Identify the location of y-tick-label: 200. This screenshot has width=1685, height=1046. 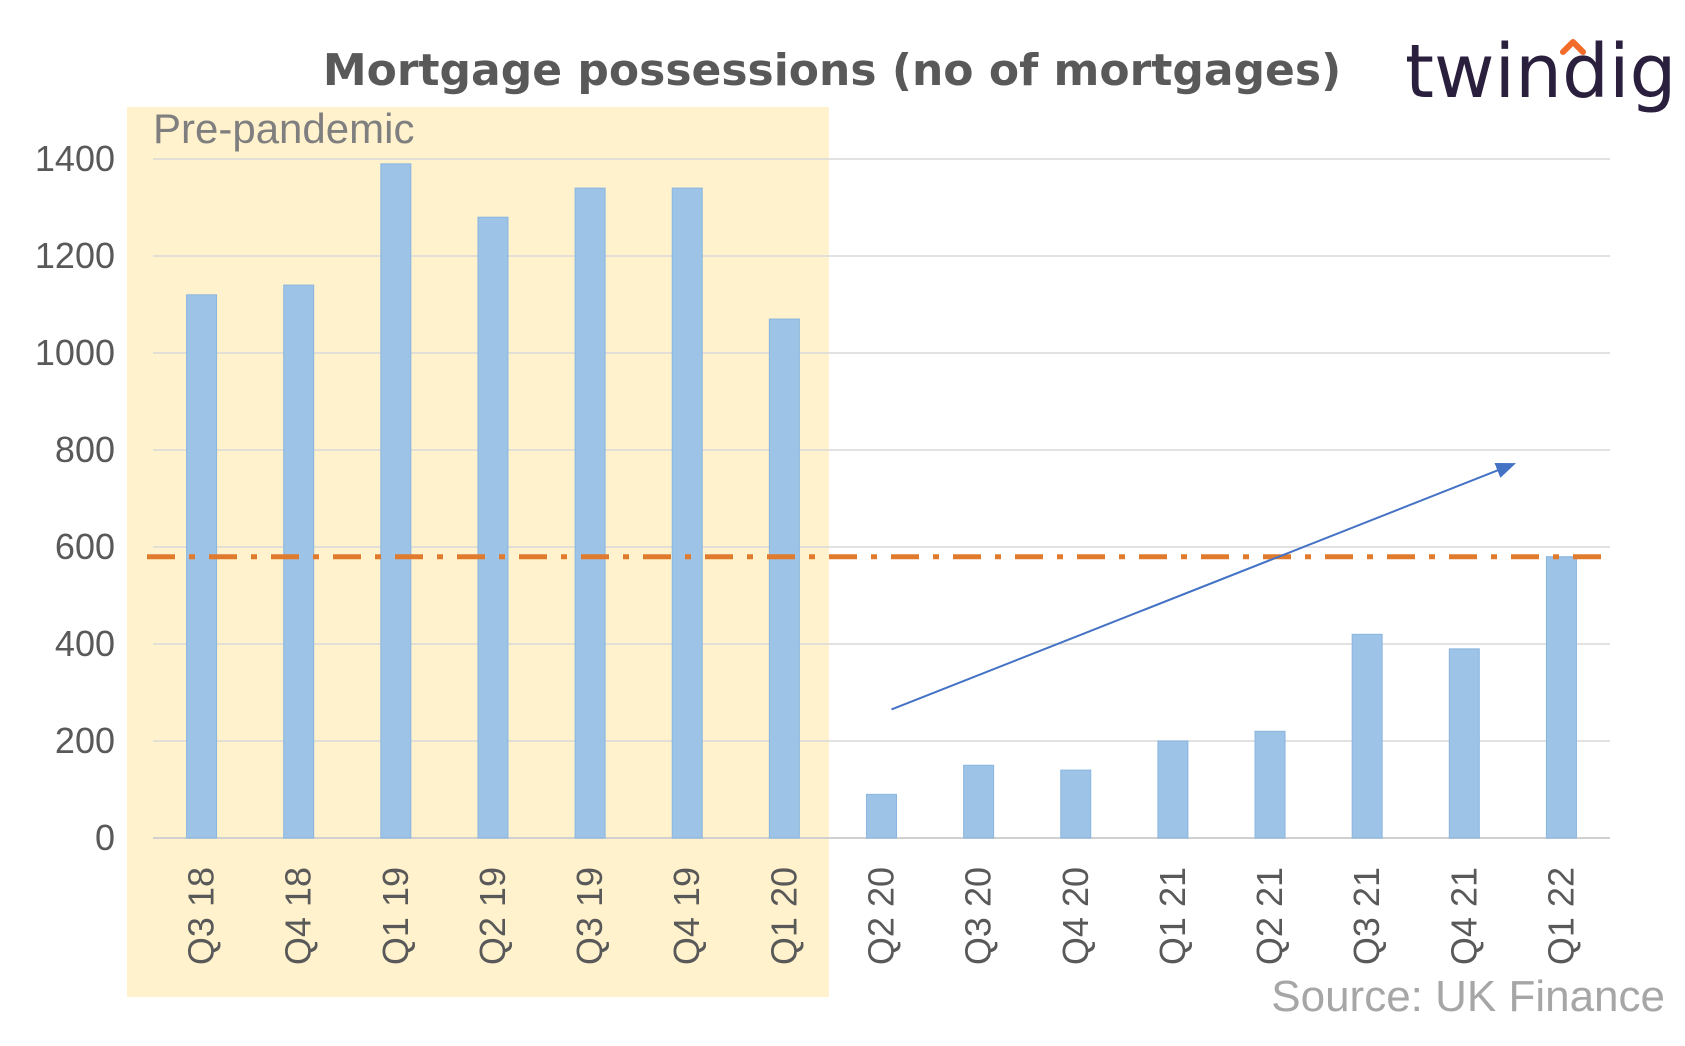
(85, 740).